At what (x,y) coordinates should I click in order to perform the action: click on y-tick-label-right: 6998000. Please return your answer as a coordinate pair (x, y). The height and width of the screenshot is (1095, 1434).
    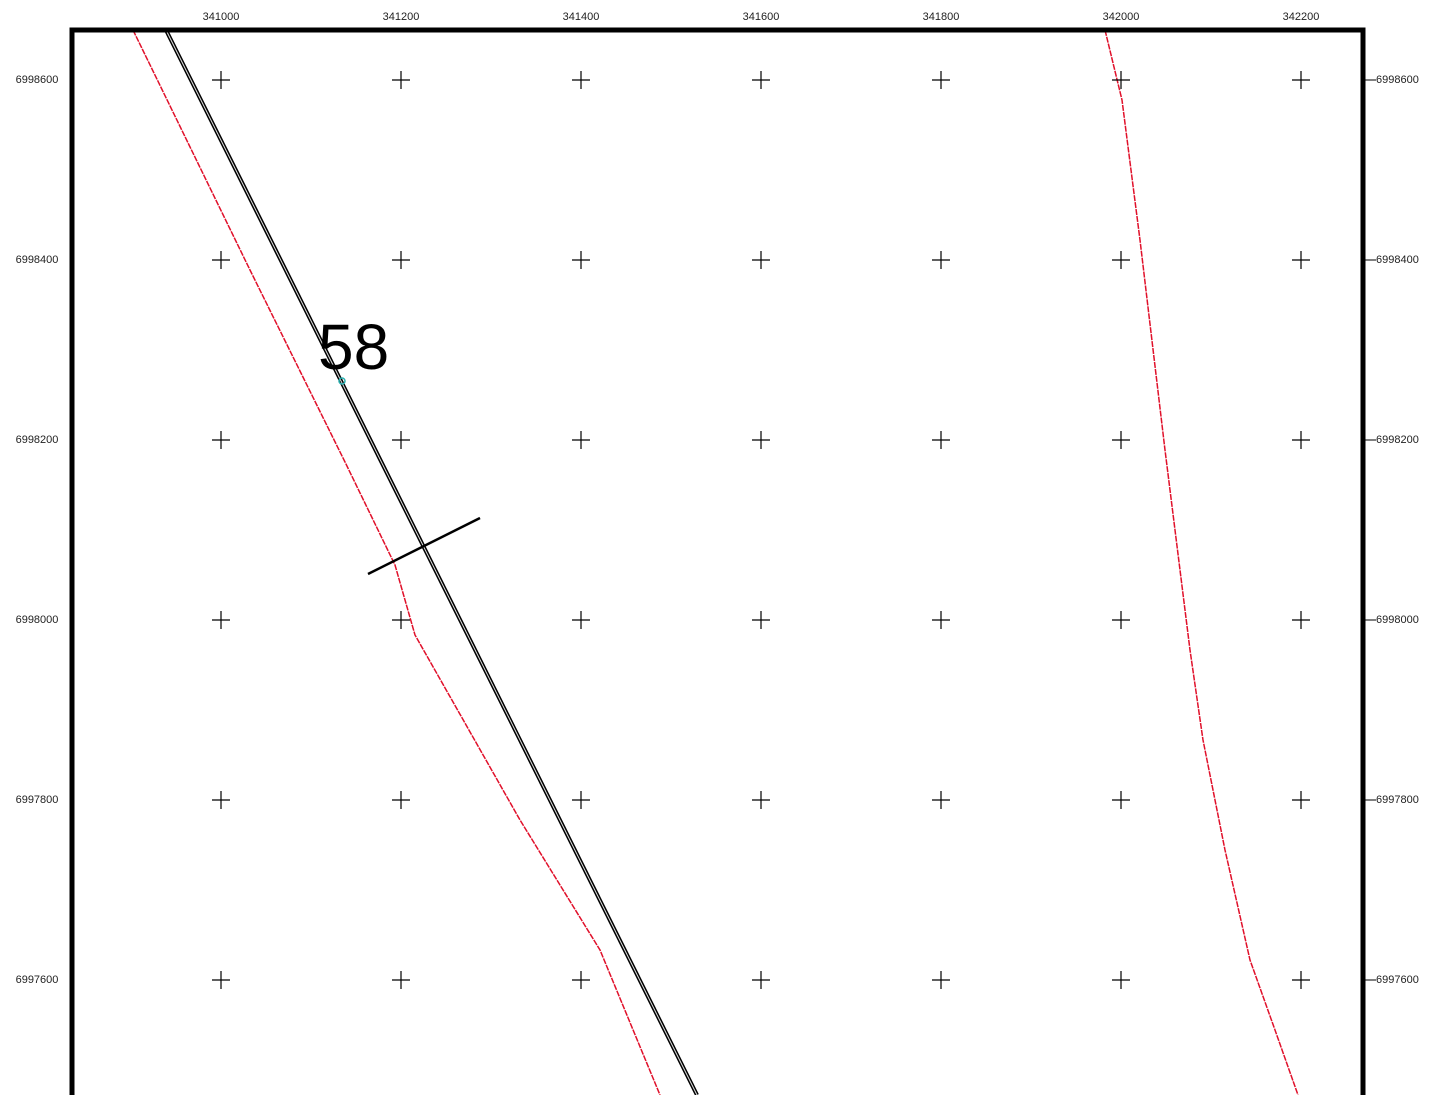
    Looking at the image, I should click on (1397, 620).